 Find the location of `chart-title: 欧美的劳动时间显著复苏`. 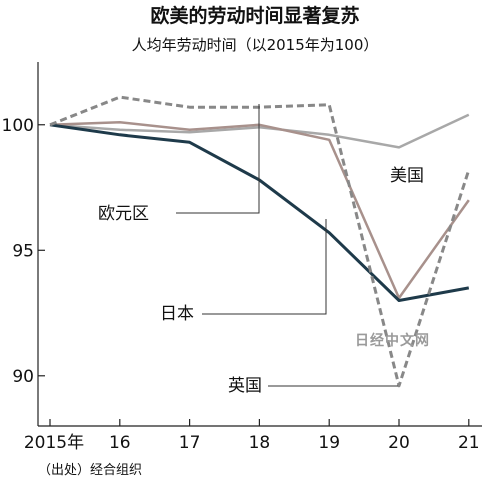

chart-title: 欧美的劳动时间显著复苏 is located at coordinates (254, 15).